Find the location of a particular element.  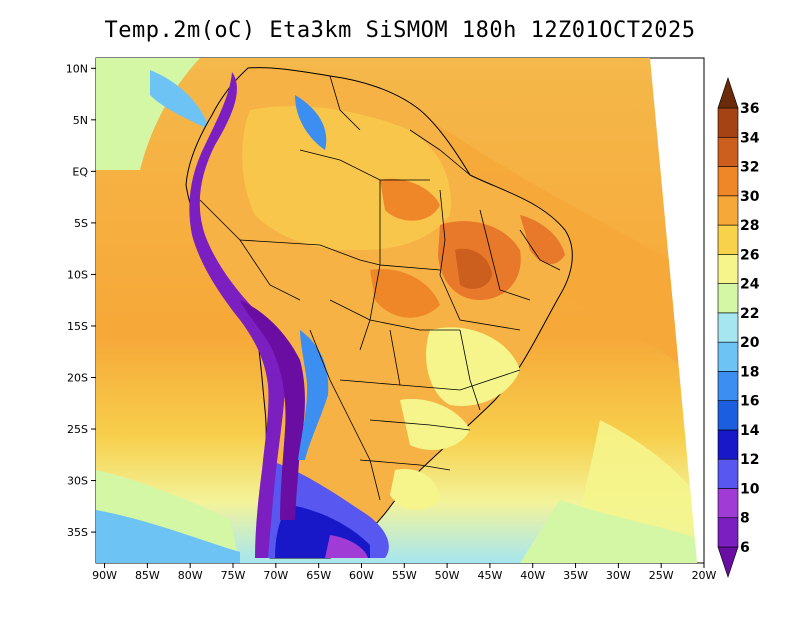

colorbar-level-label: 22 is located at coordinates (749, 314).